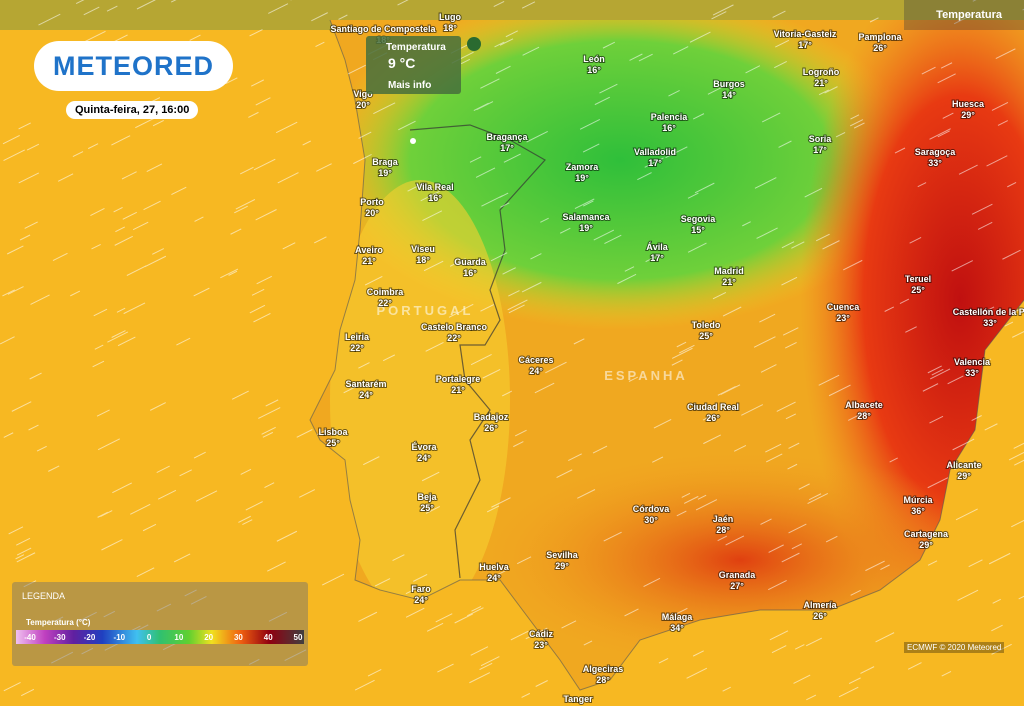 This screenshot has width=1024, height=706. What do you see at coordinates (562, 555) in the screenshot?
I see `city-name: Sevilha` at bounding box center [562, 555].